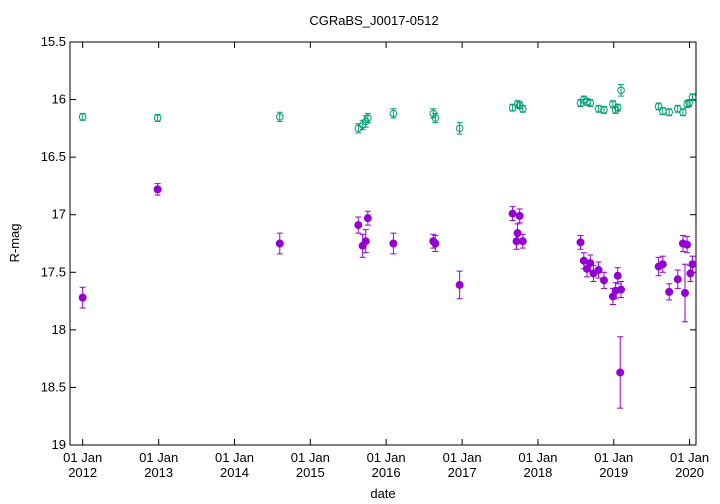 Image resolution: width=720 pixels, height=504 pixels. Describe the element at coordinates (59, 214) in the screenshot. I see `y-tick-label: 17` at that location.